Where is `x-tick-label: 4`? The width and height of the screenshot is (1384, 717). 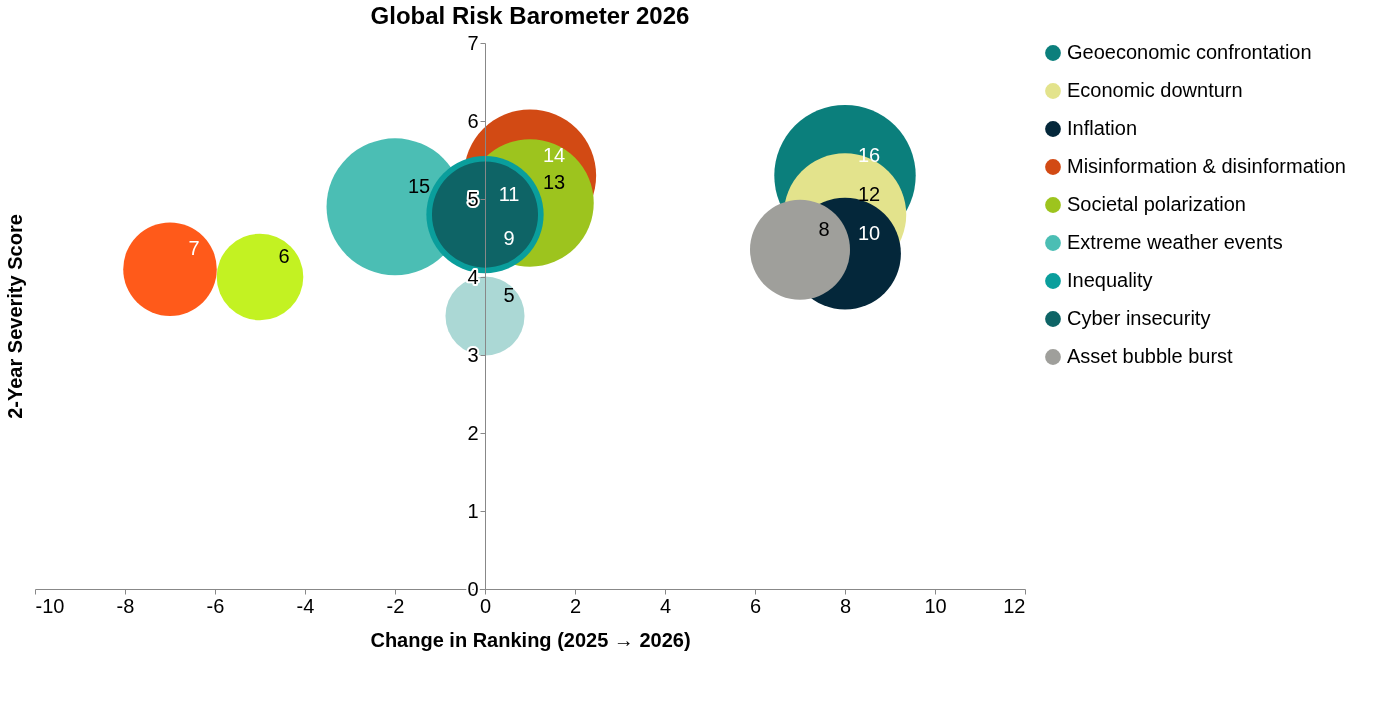
x-tick-label: 4 is located at coordinates (665, 605).